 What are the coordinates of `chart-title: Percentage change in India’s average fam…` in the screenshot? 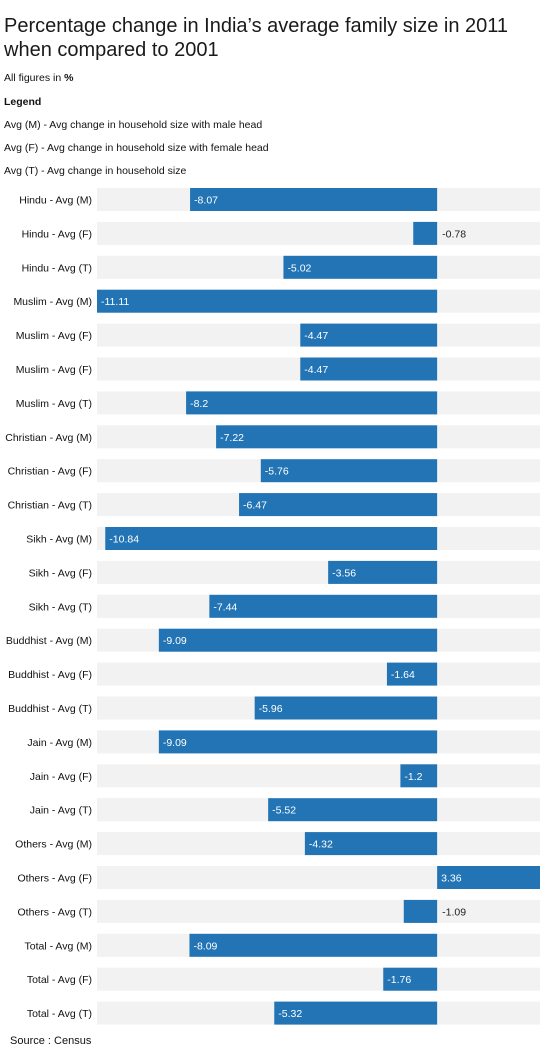 It's located at (256, 38).